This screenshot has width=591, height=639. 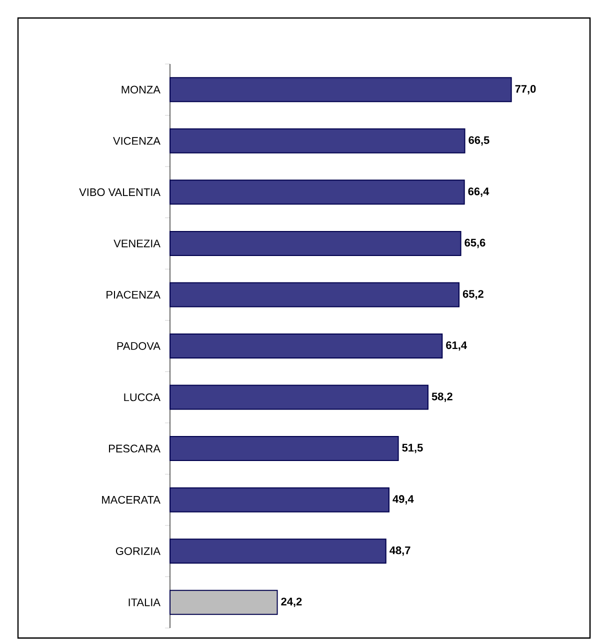 I want to click on y-tick-label: GORIZIA, so click(x=138, y=551).